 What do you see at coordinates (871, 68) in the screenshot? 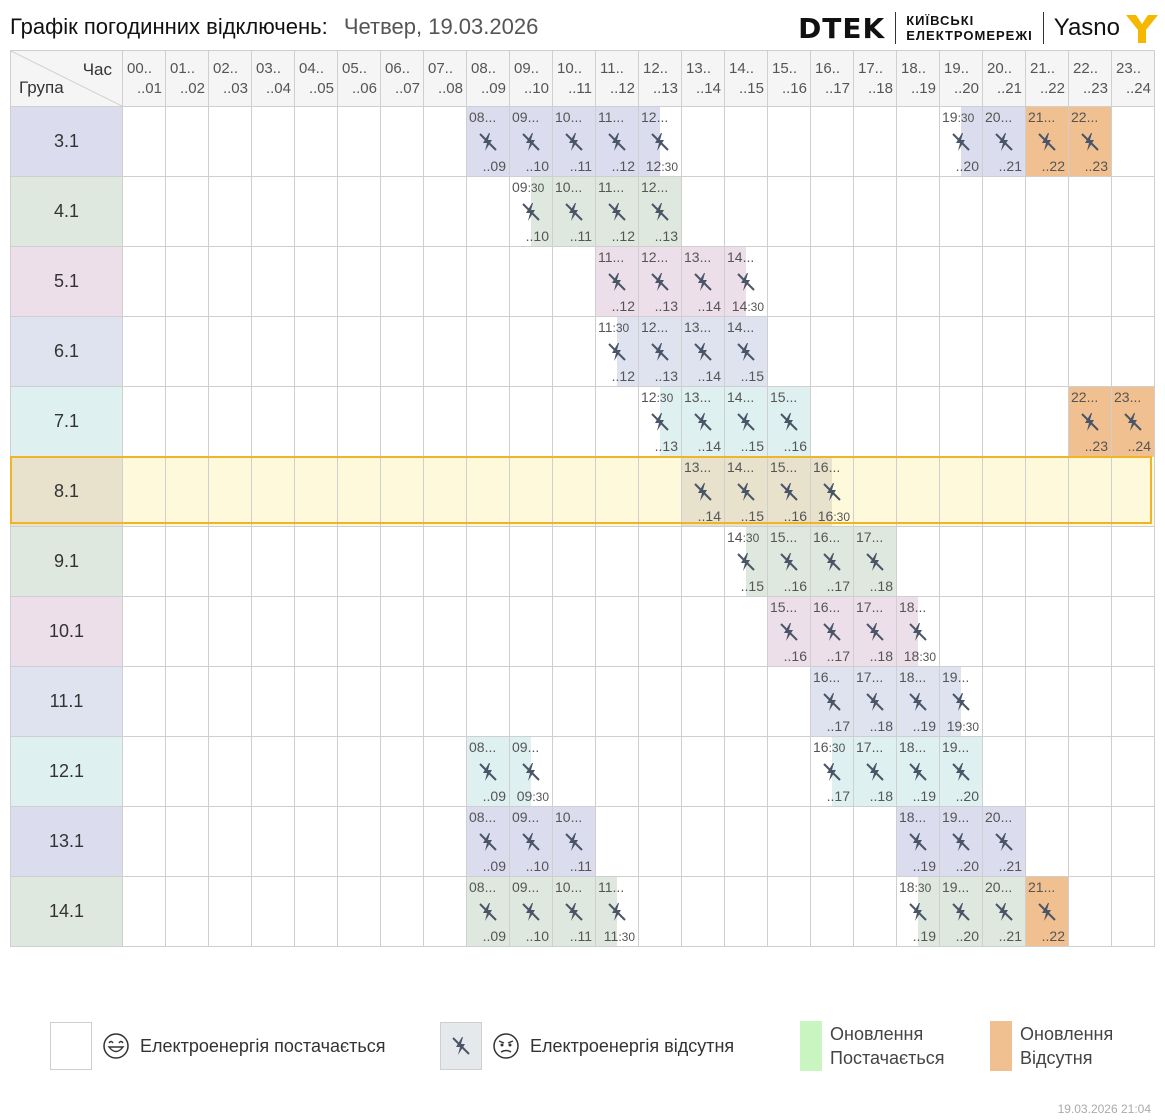
I see `hour-start: 17..` at bounding box center [871, 68].